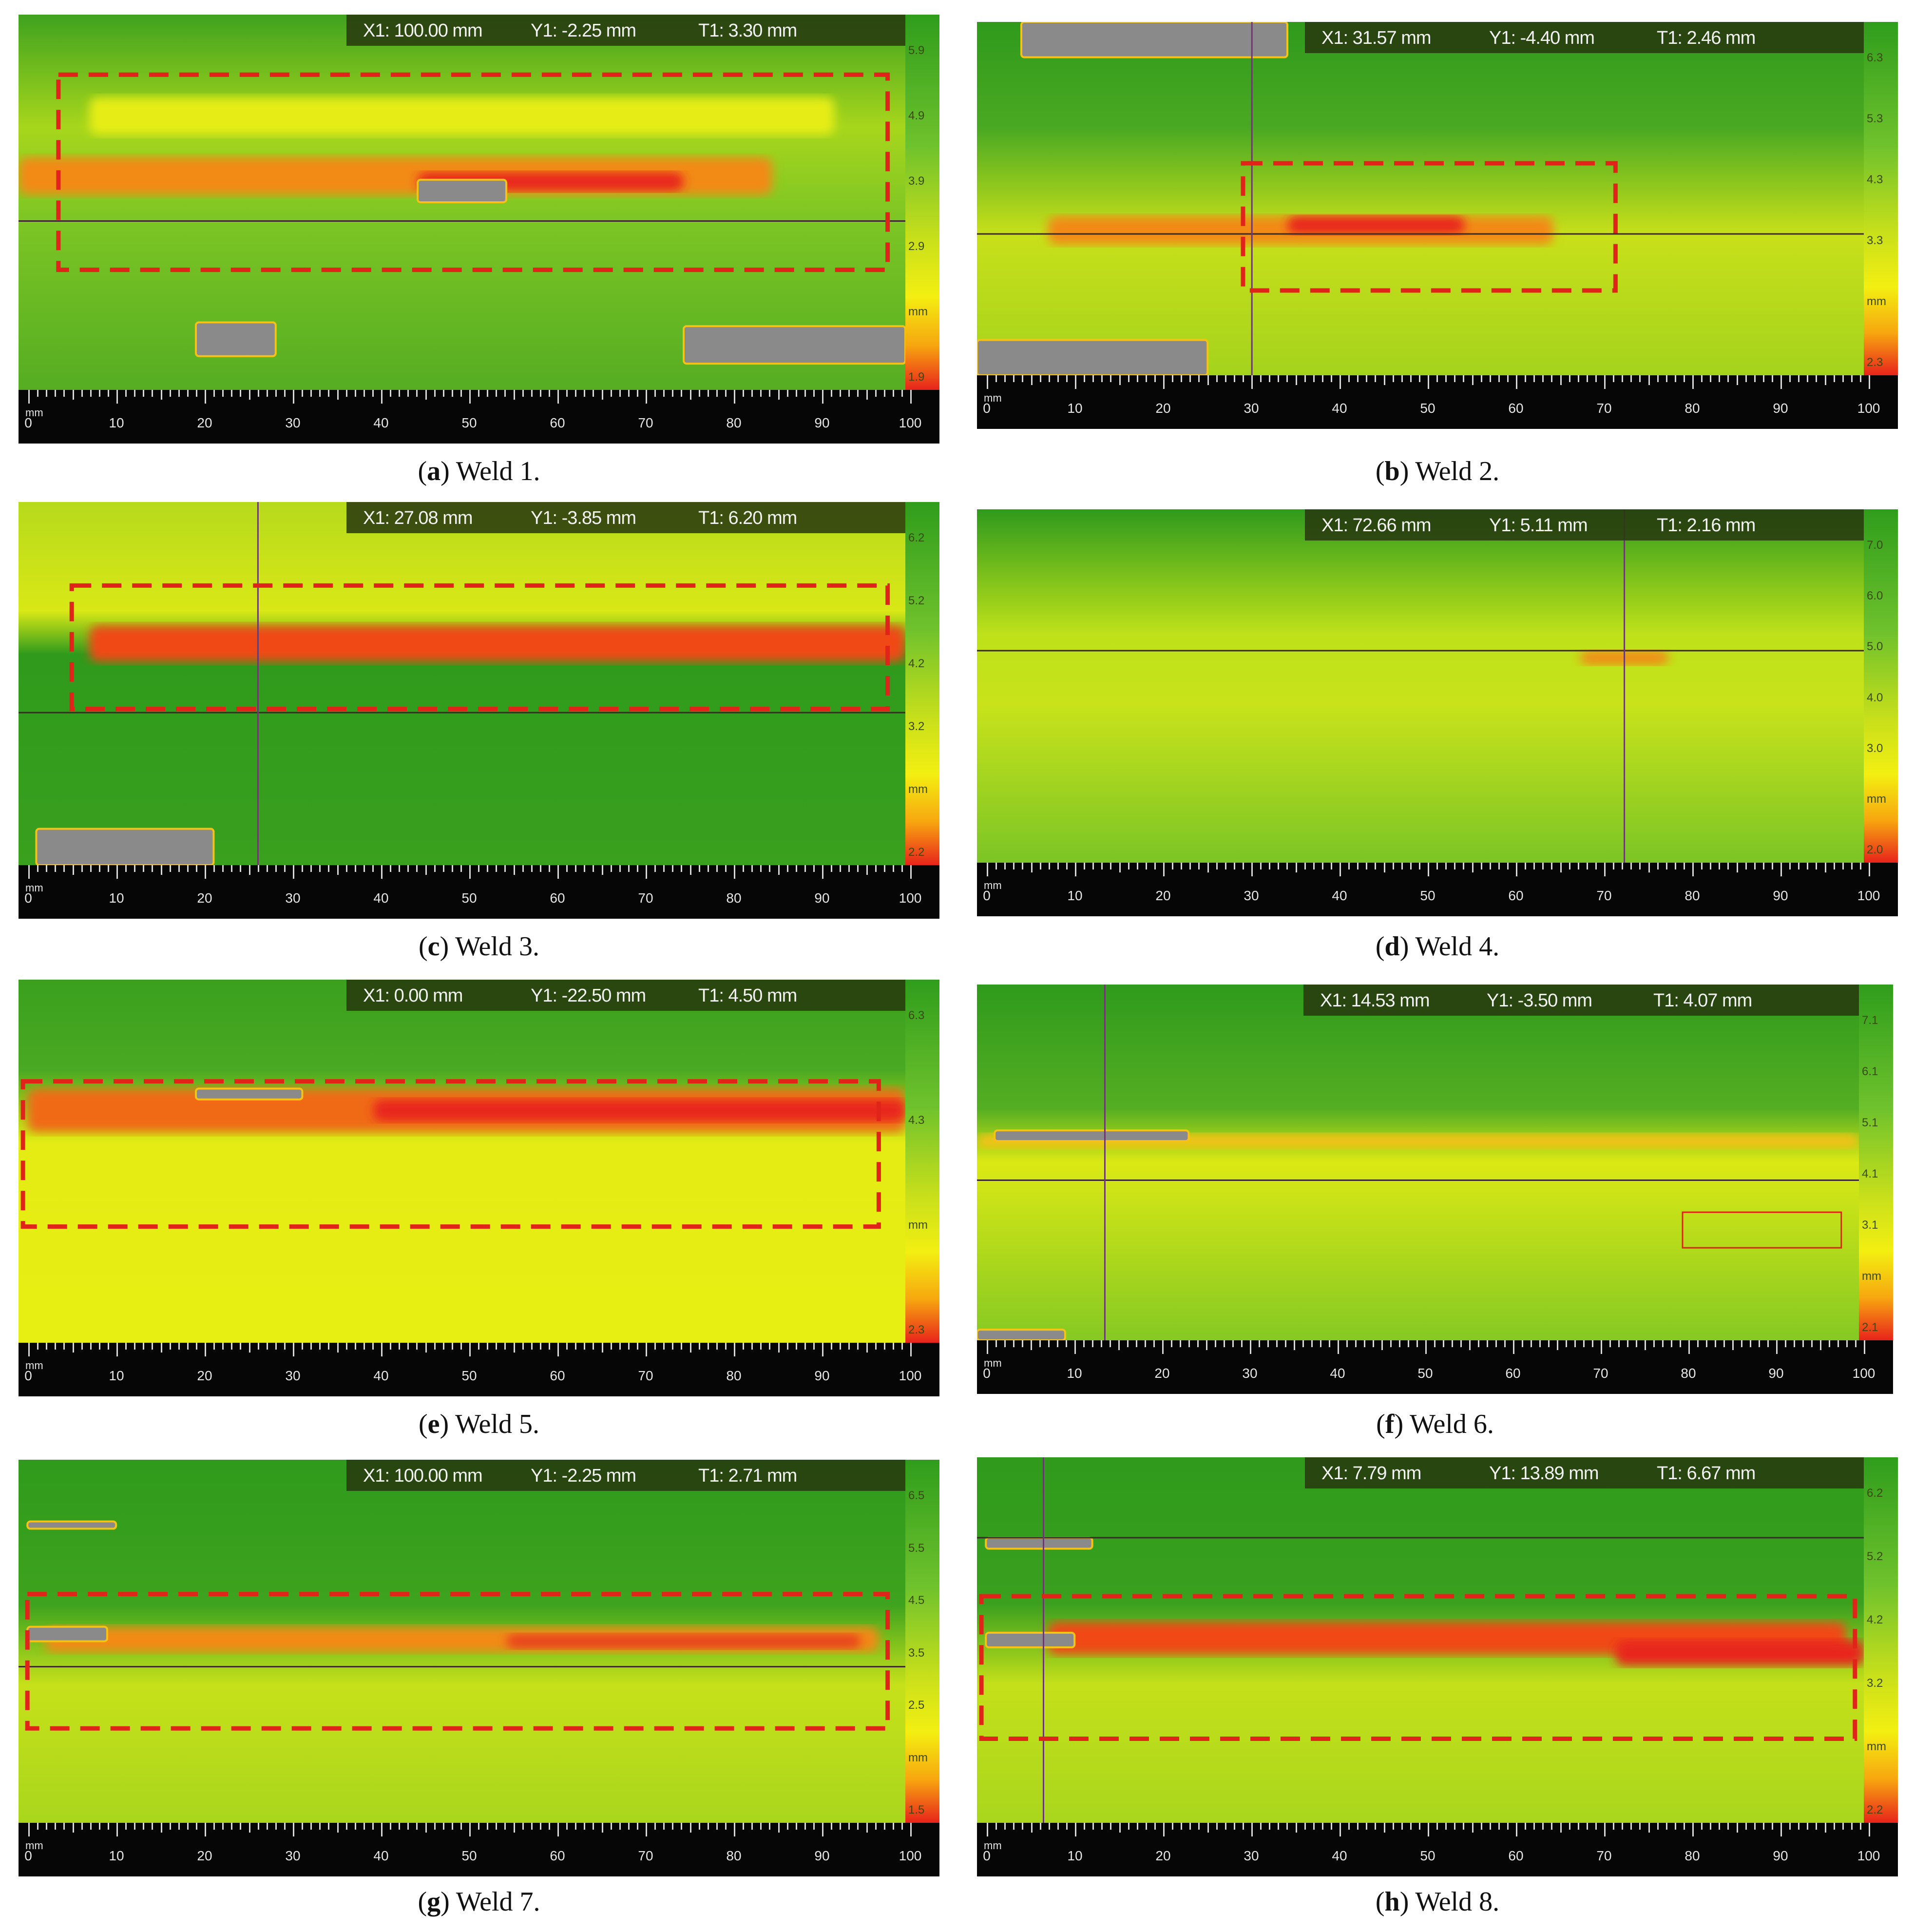  I want to click on scale-label: mm, so click(918, 1757).